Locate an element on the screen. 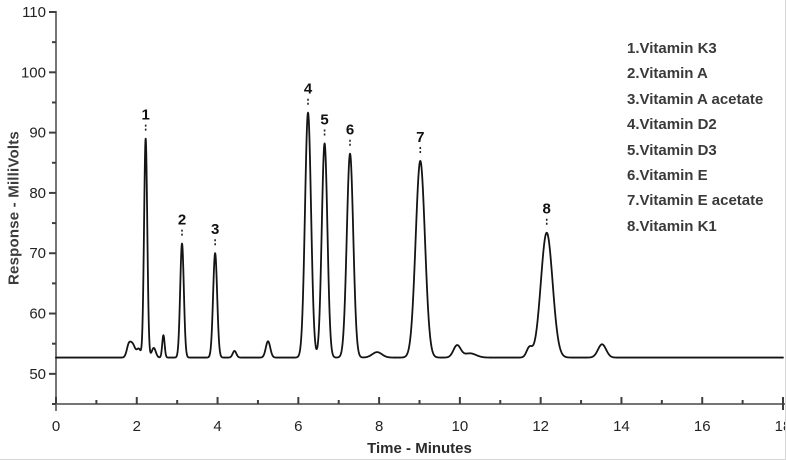 The image size is (786, 460). y-tick-label: 90 is located at coordinates (37, 133).